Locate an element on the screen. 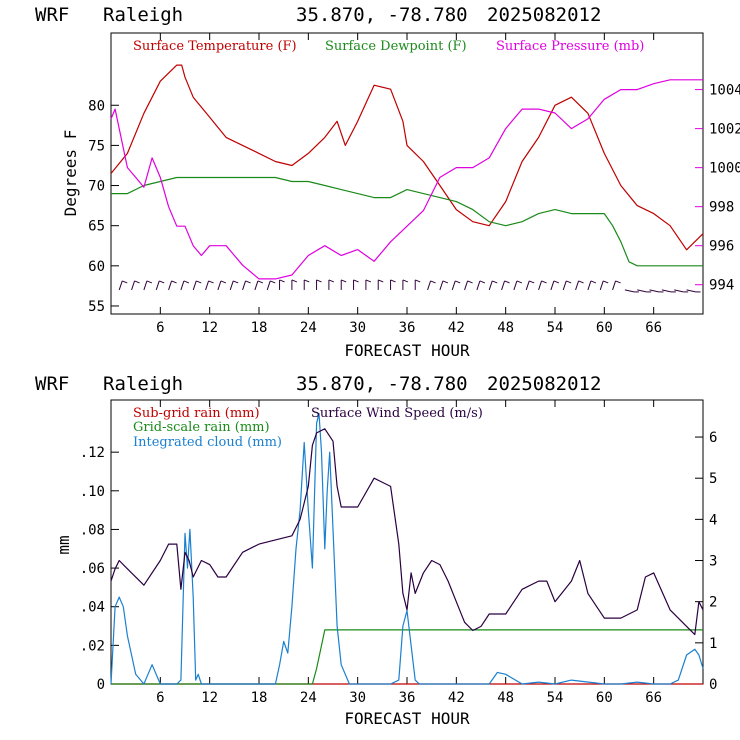 The image size is (740, 740). x-axis-label: FORECAST HOUR is located at coordinates (407, 350).